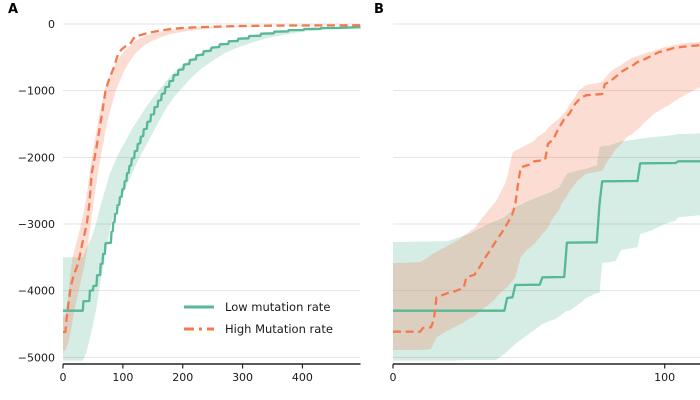 This screenshot has width=700, height=400. I want to click on high-mutation-dashed-line-sample-icon, so click(199, 328).